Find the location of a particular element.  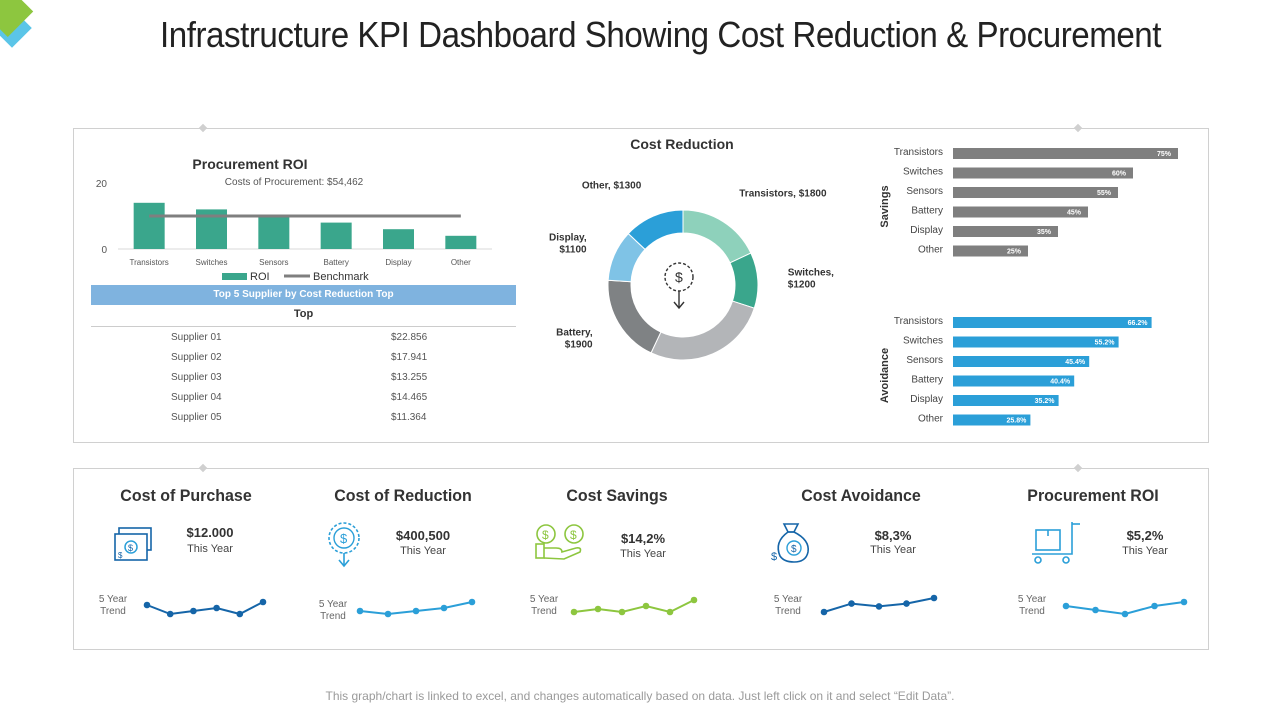

y-tick-label: 20 is located at coordinates (102, 184).